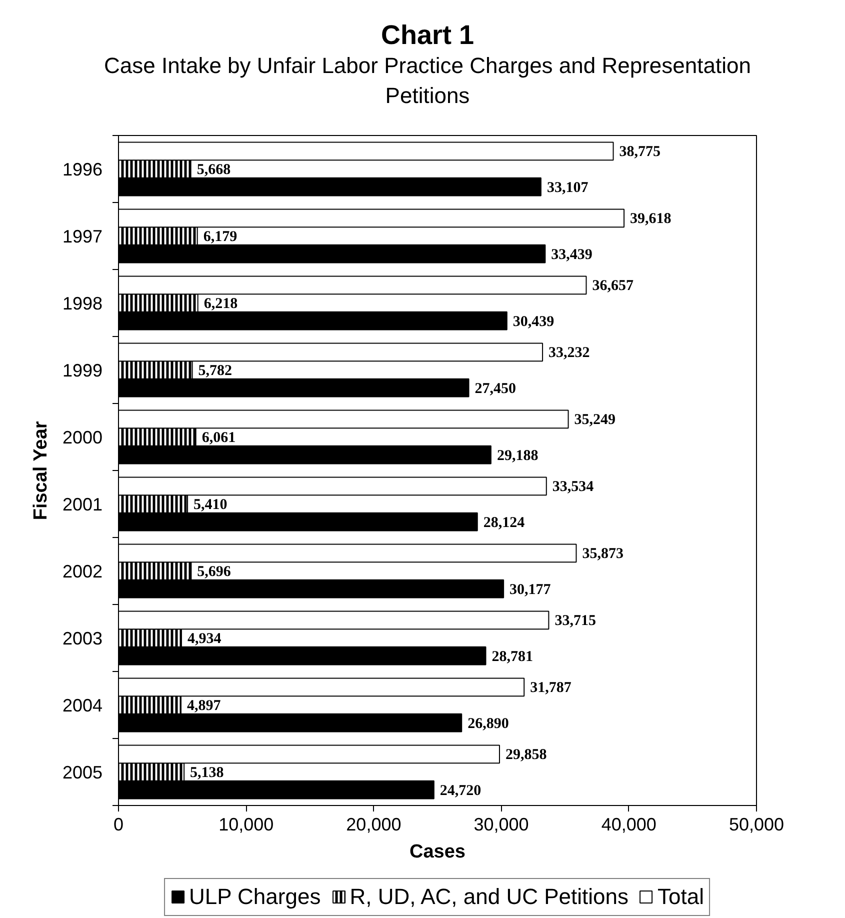  I want to click on x-tick-label: 0, so click(118, 824).